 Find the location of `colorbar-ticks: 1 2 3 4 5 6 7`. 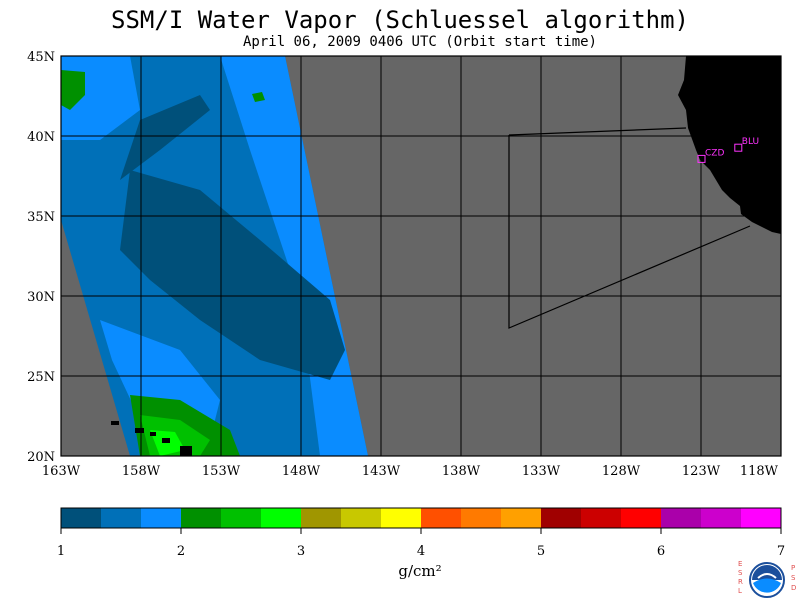

colorbar-ticks: 1 2 3 4 5 6 7 is located at coordinates (421, 543).